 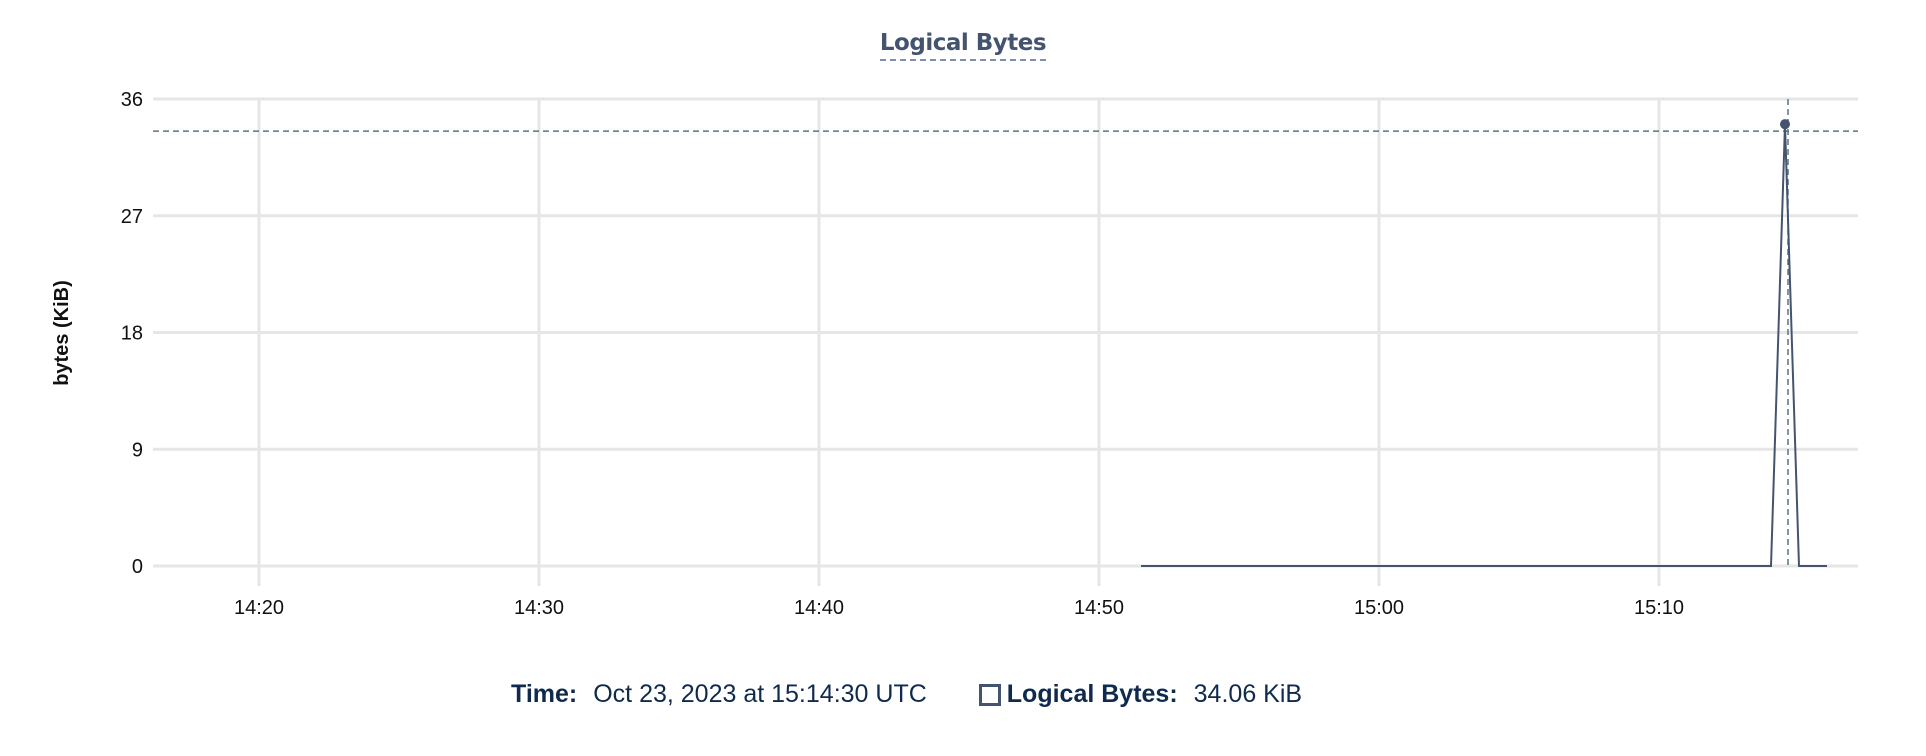 What do you see at coordinates (1092, 694) in the screenshot?
I see `legend-series-label: Logical Bytes:` at bounding box center [1092, 694].